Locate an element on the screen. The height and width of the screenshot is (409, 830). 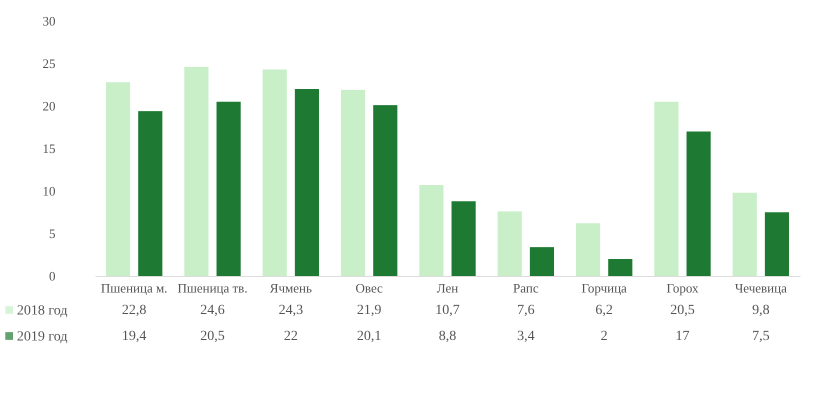
y-tick-label: 30 is located at coordinates (49, 21).